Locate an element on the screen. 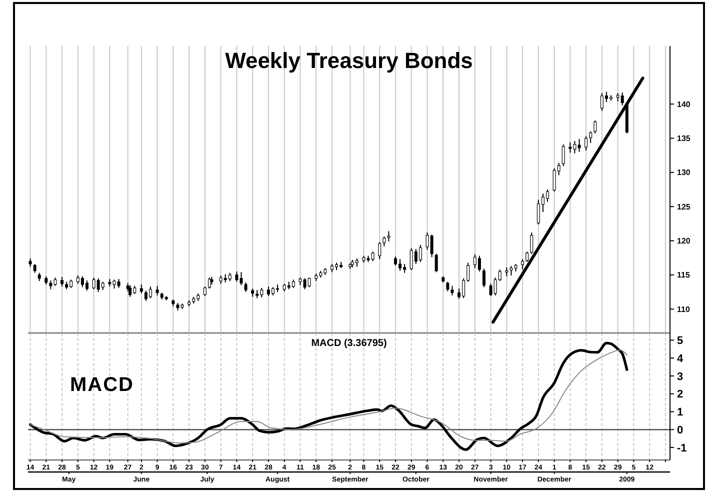  y-tick-label: 120 is located at coordinates (684, 241).